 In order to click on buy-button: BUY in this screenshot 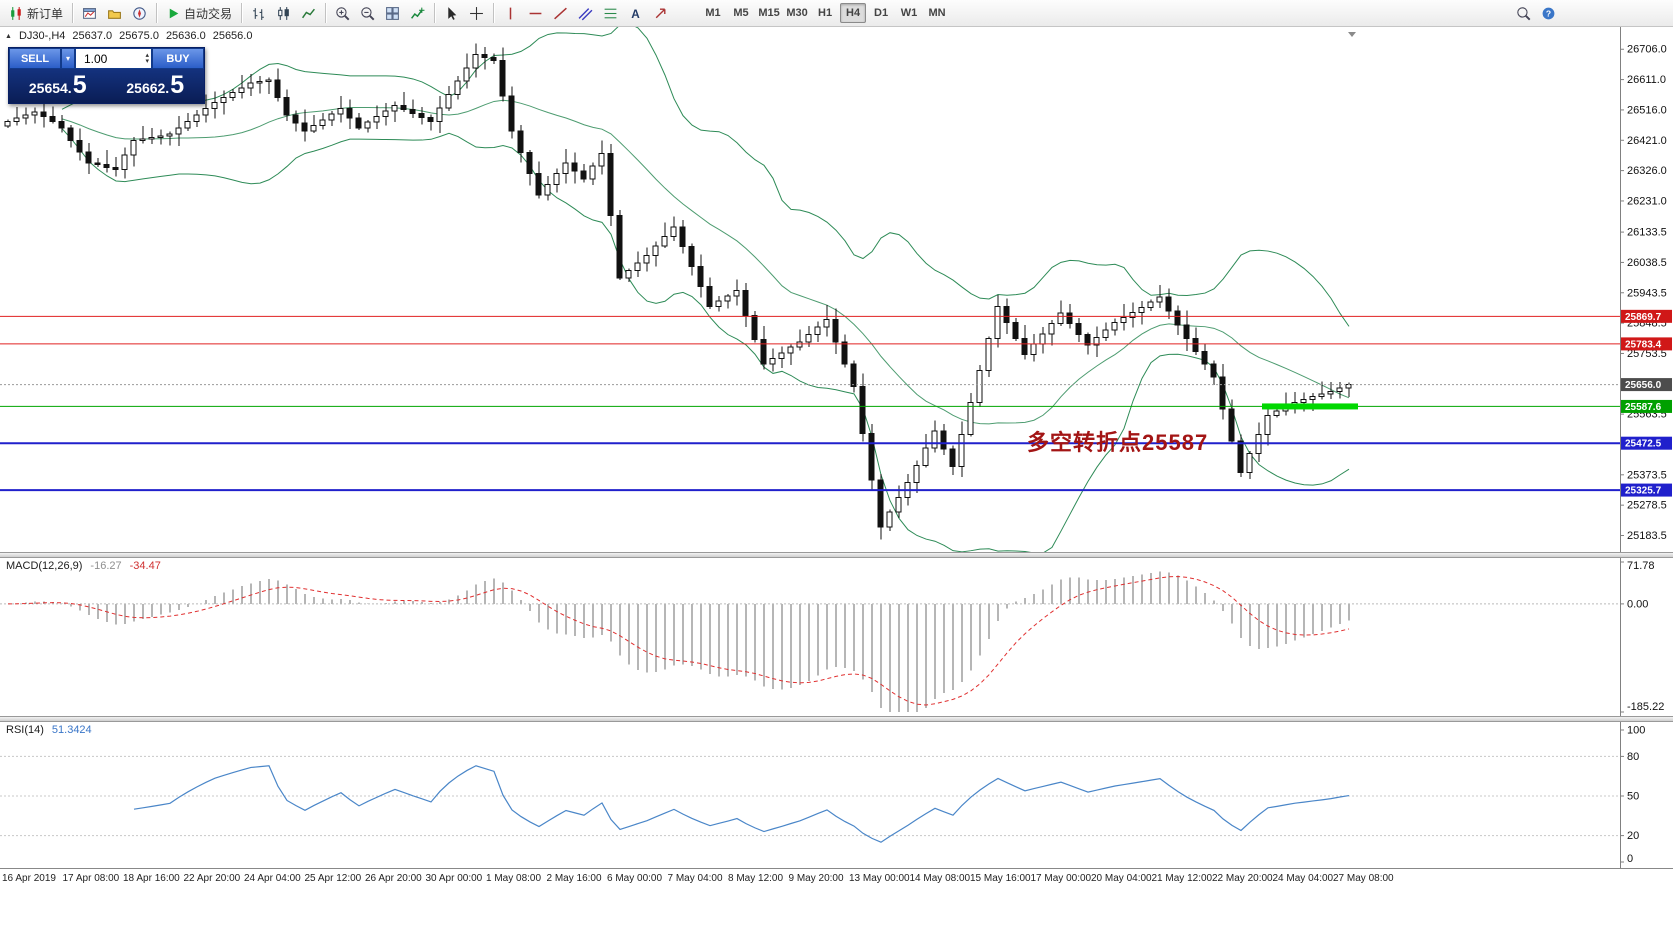, I will do `click(178, 58)`.